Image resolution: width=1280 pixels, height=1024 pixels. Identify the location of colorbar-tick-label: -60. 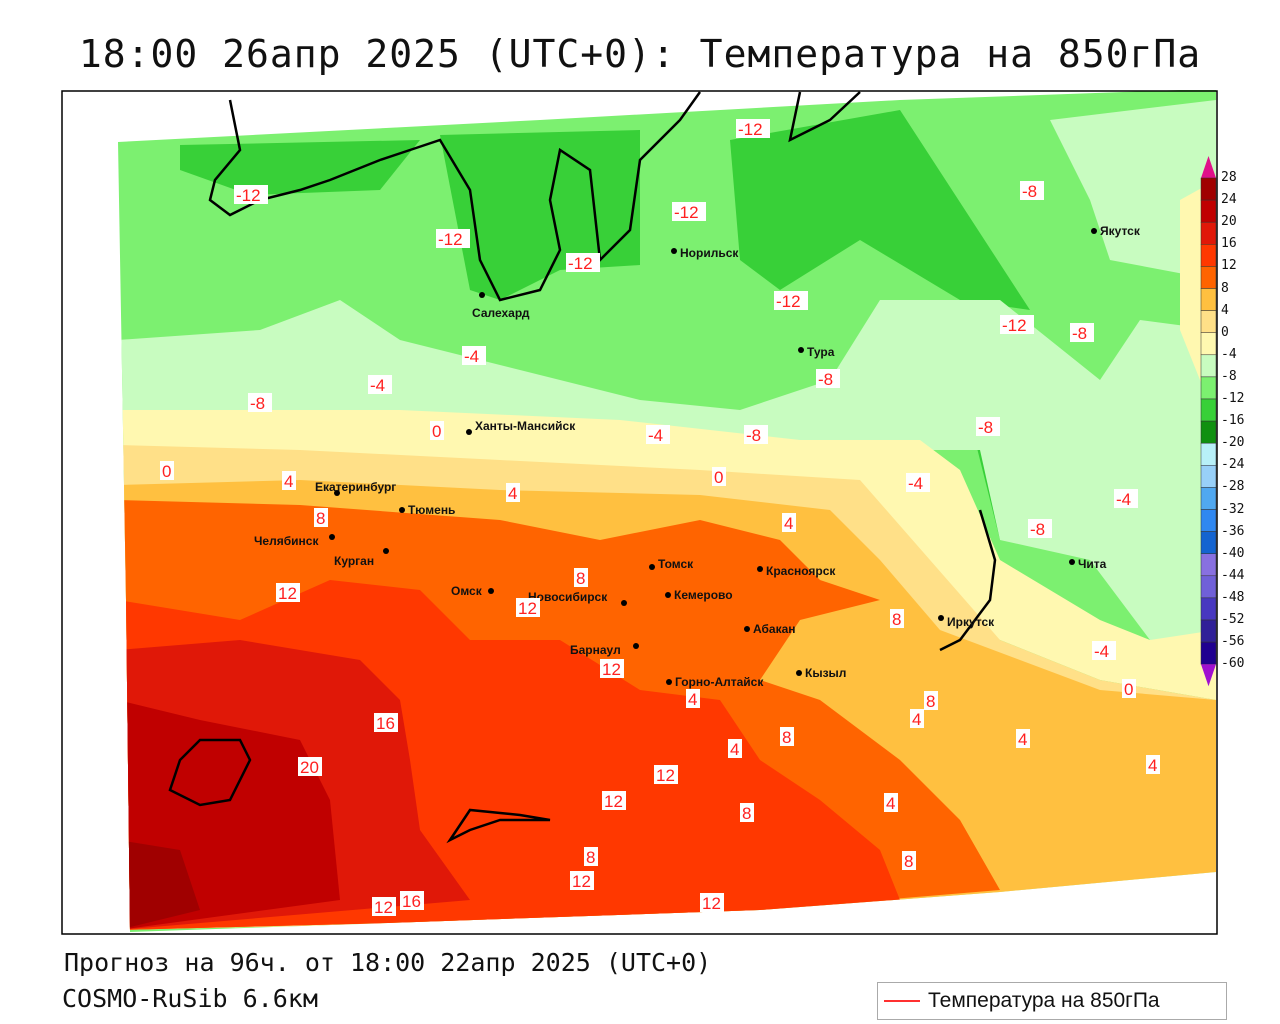
(1233, 664).